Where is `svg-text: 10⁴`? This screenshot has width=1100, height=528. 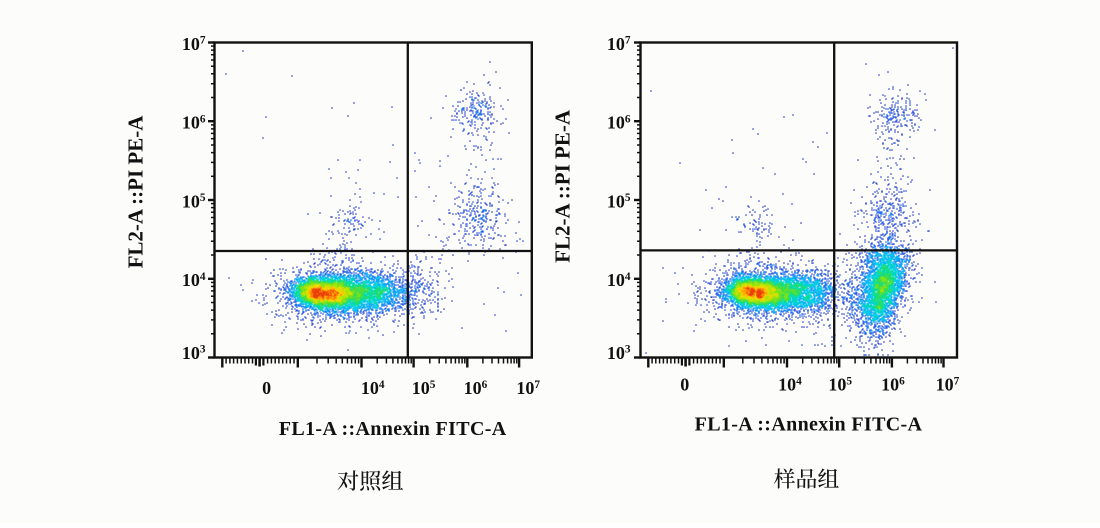
svg-text: 10⁴ is located at coordinates (373, 388).